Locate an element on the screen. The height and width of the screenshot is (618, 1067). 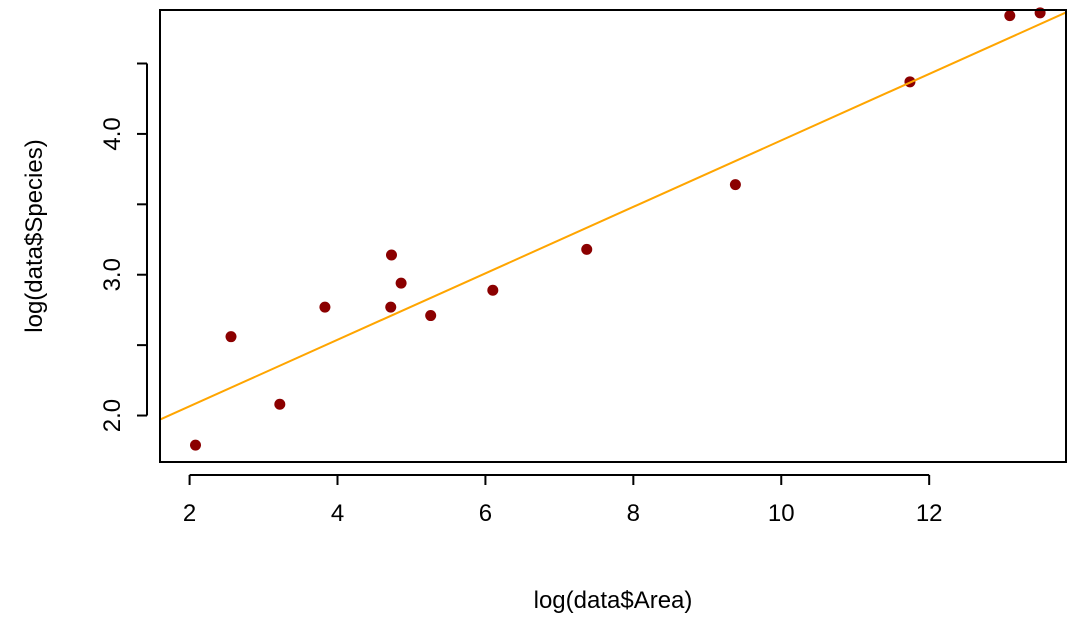
x-tick-label: 6 is located at coordinates (485, 513).